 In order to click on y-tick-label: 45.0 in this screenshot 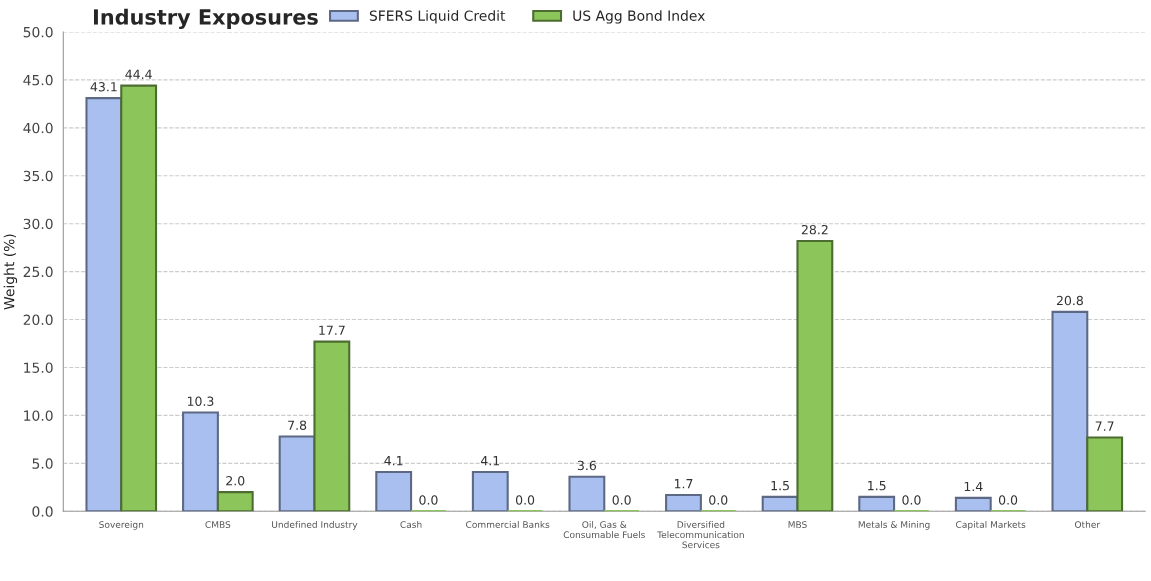, I will do `click(38, 80)`.